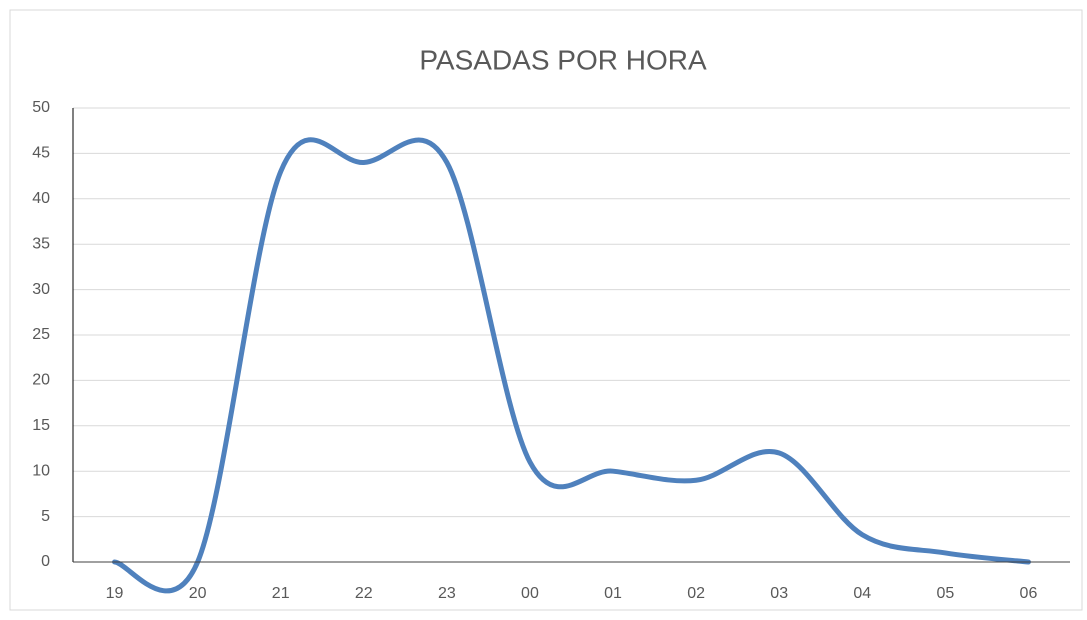 Image resolution: width=1087 pixels, height=620 pixels. I want to click on y-tick-label: 20, so click(41, 380).